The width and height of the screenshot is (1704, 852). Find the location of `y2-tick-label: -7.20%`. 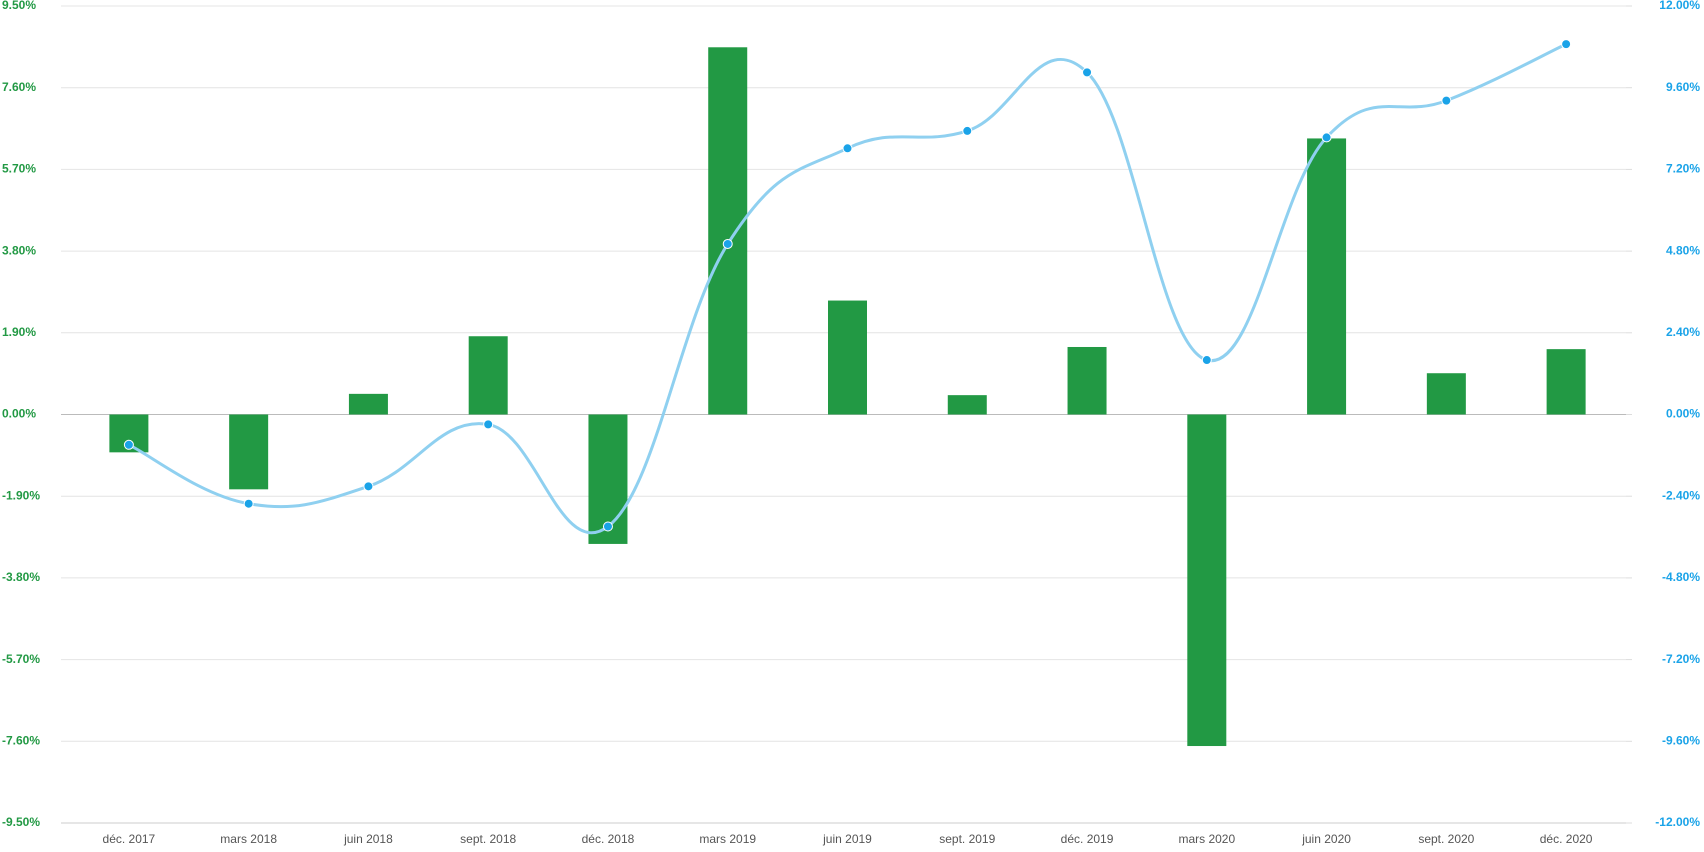

y2-tick-label: -7.20% is located at coordinates (1681, 659).